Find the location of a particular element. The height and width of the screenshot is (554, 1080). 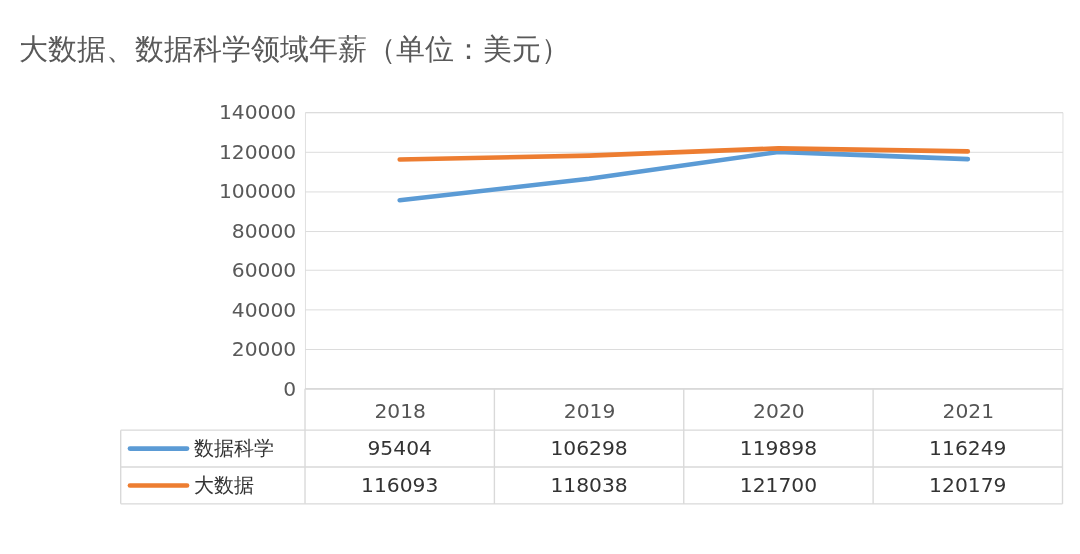

data-label: 120179 is located at coordinates (968, 484).